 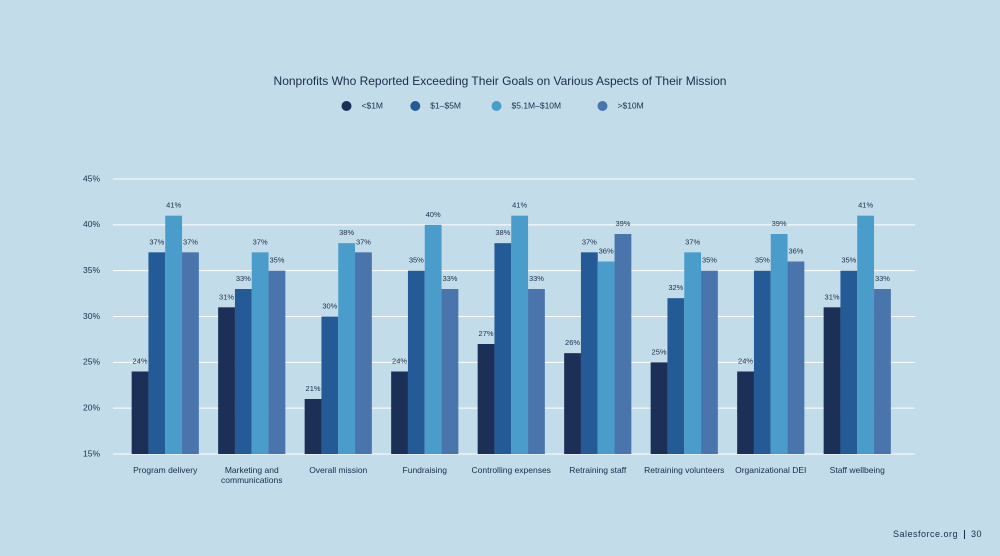 What do you see at coordinates (424, 470) in the screenshot?
I see `x-tick-label: Fundraising` at bounding box center [424, 470].